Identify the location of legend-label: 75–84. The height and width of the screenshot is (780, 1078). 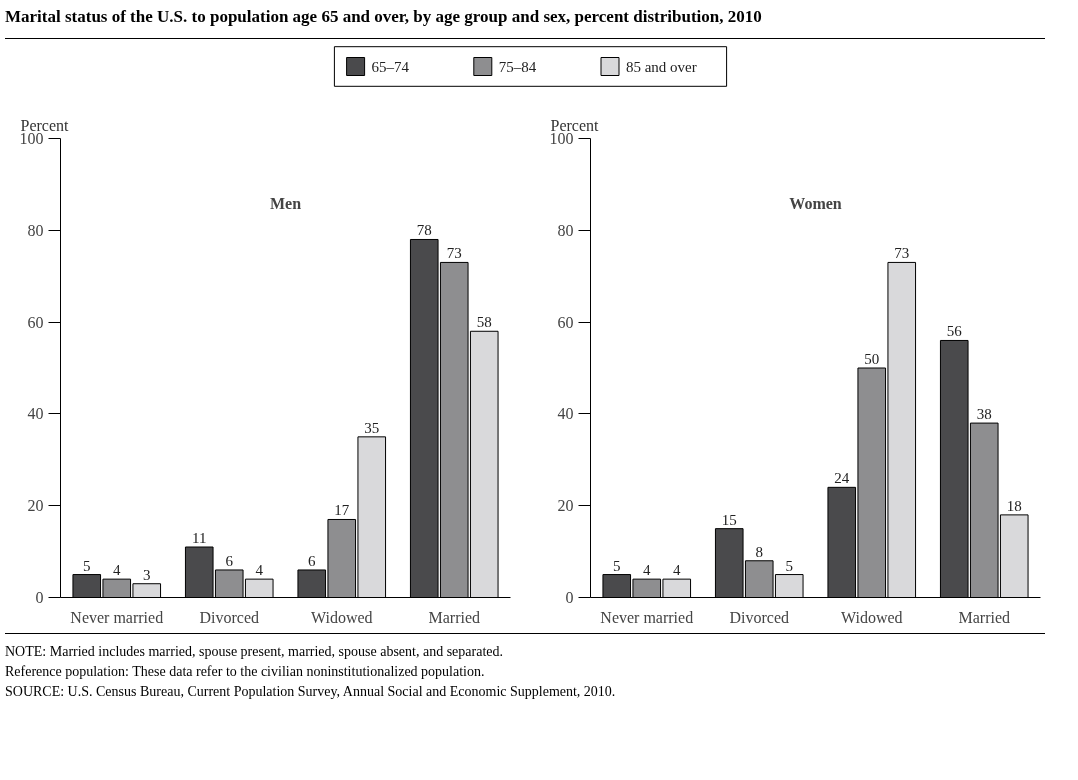
(517, 66).